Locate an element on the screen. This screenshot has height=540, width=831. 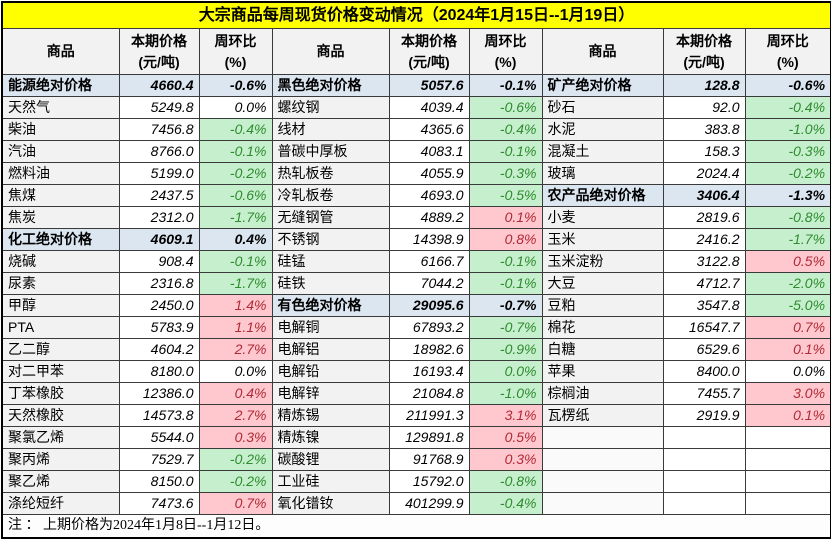
price-cell: 7473.6 is located at coordinates (159, 503).